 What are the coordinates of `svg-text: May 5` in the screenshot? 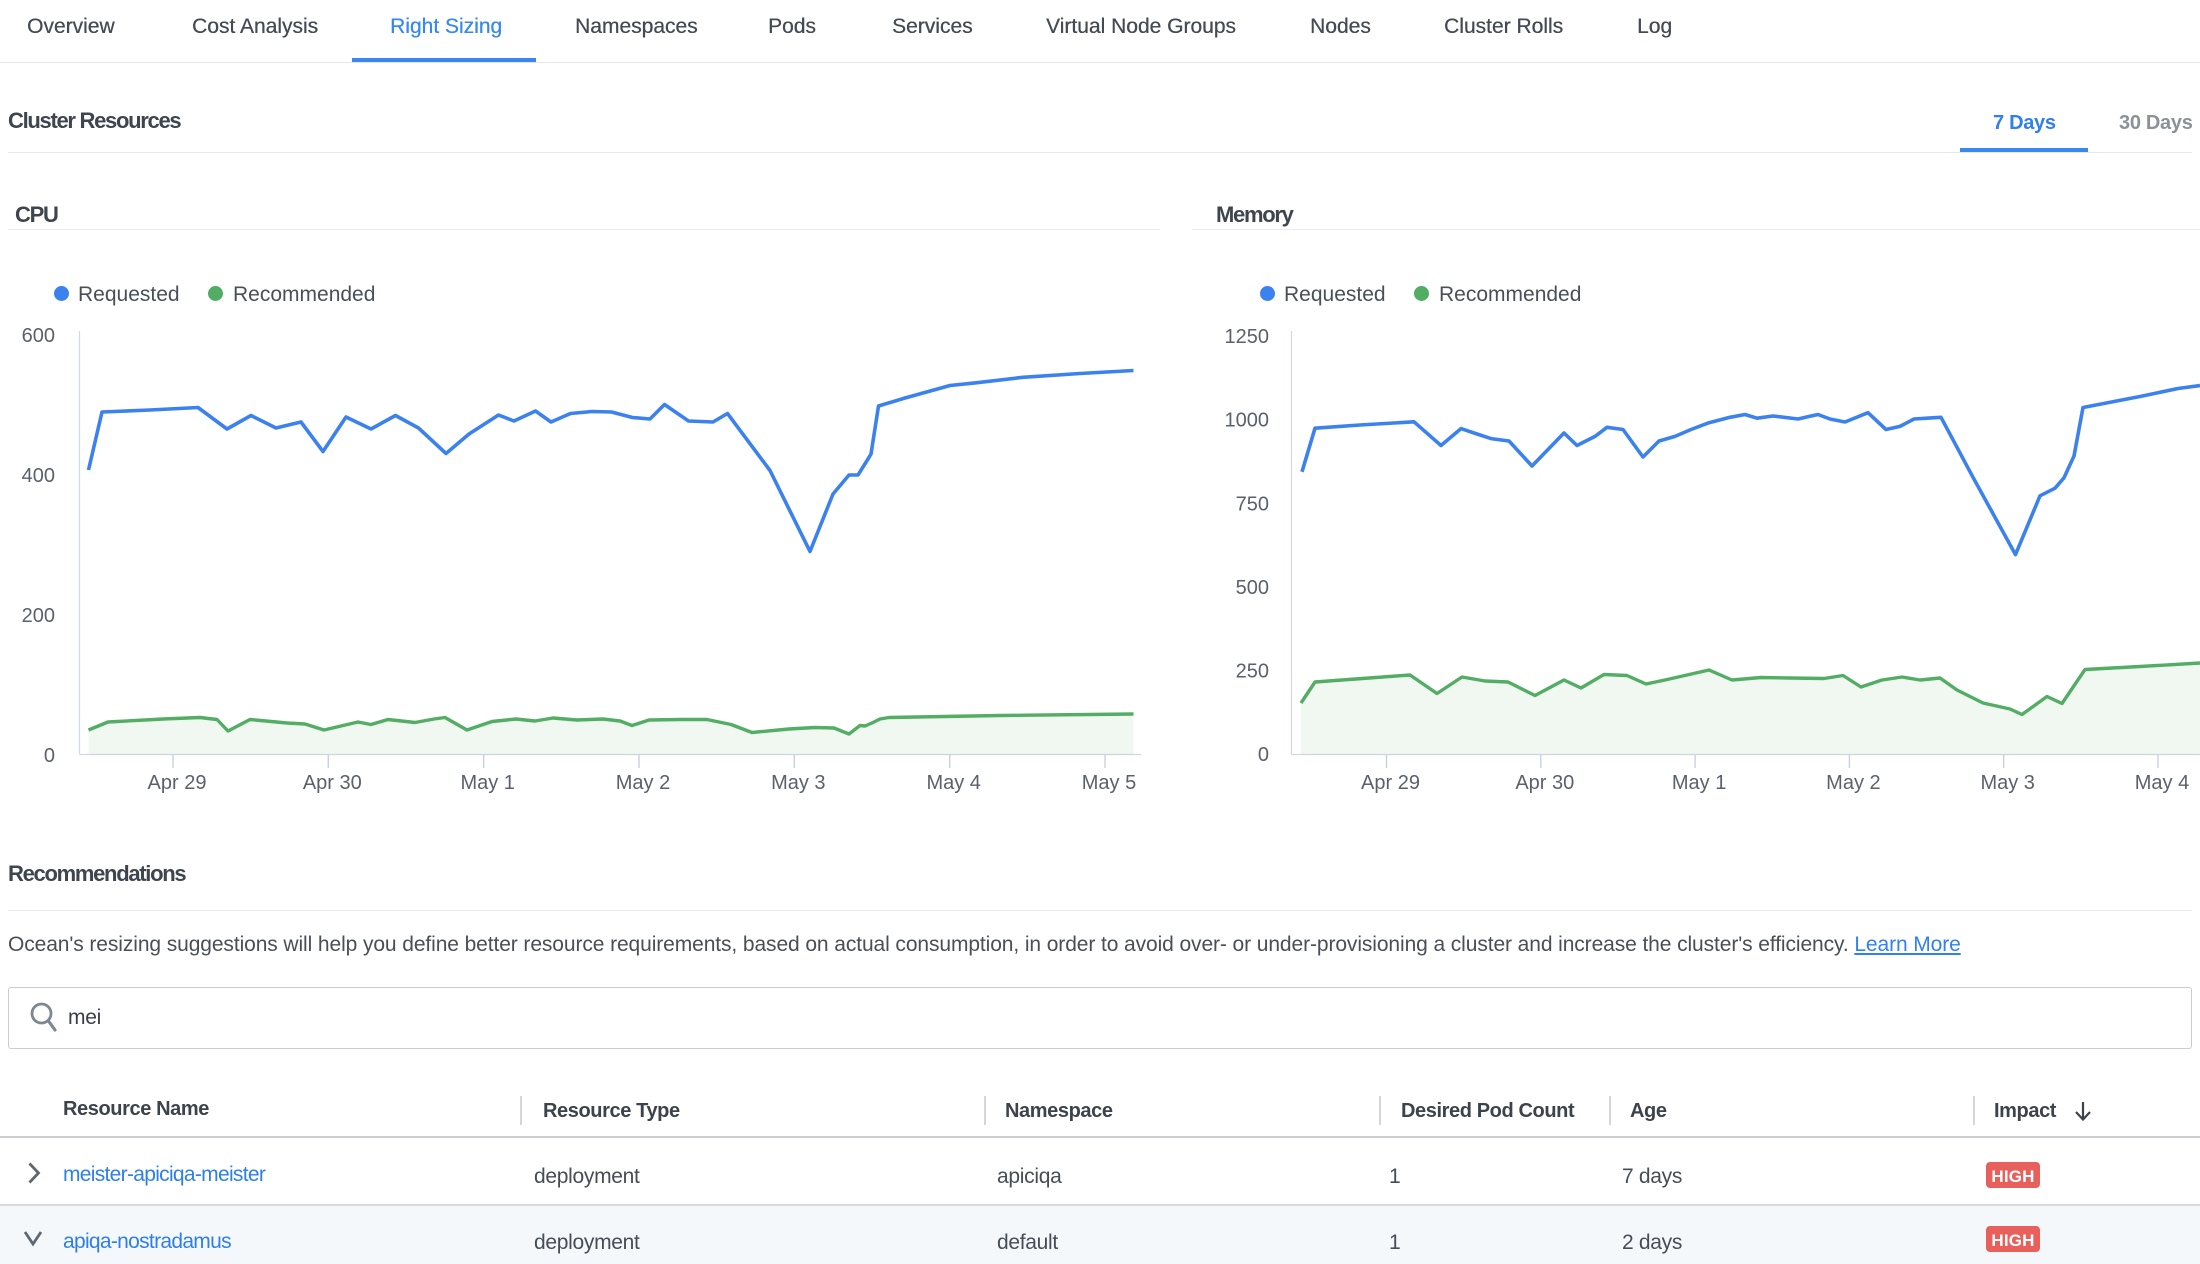 It's located at (1109, 783).